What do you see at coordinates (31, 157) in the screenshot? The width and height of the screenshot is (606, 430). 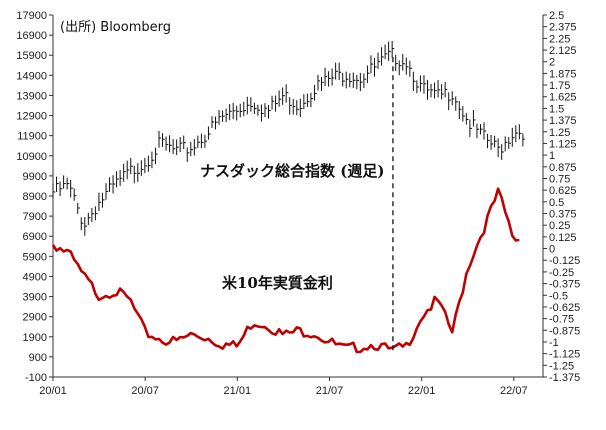 I see `left-tick-label: 10900` at bounding box center [31, 157].